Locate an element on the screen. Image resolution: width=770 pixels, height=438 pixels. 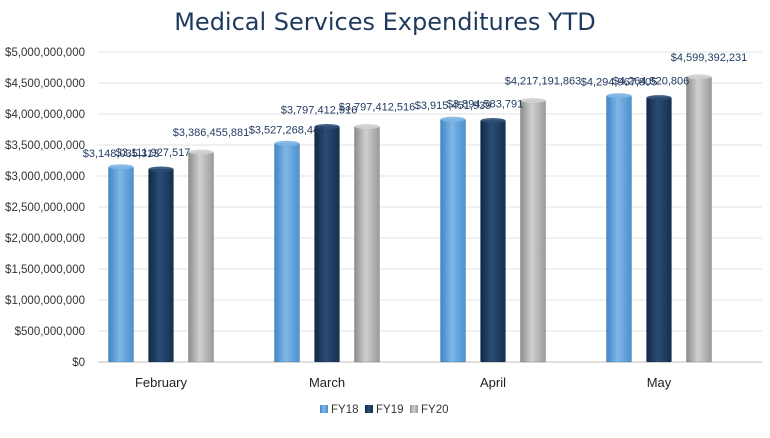
data-label: $3,148,035,313 is located at coordinates (121, 154).